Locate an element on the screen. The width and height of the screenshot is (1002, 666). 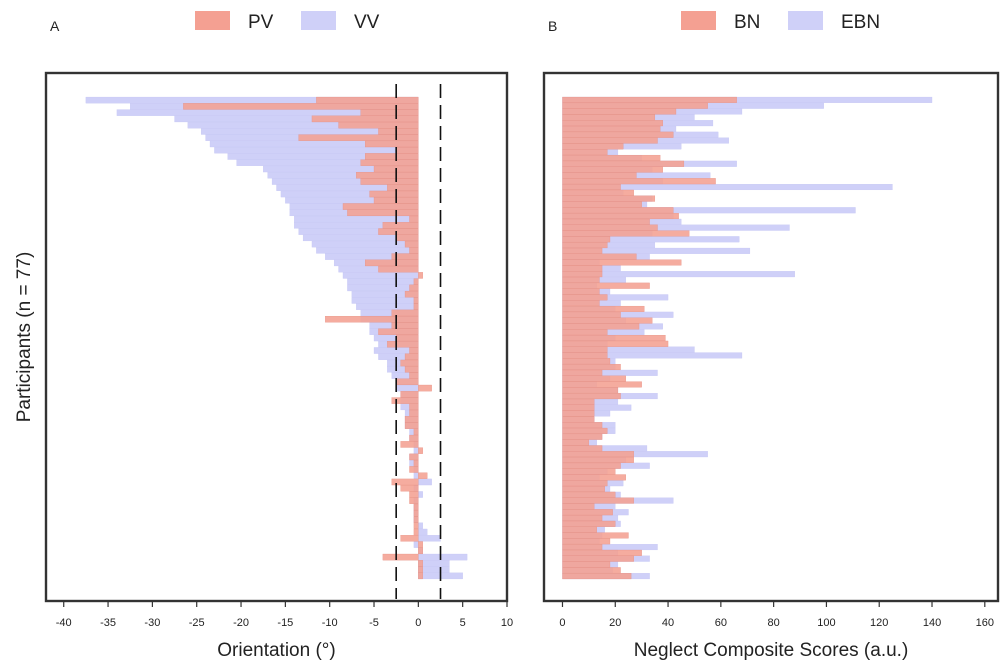
x-tick-label: -40 is located at coordinates (64, 623).